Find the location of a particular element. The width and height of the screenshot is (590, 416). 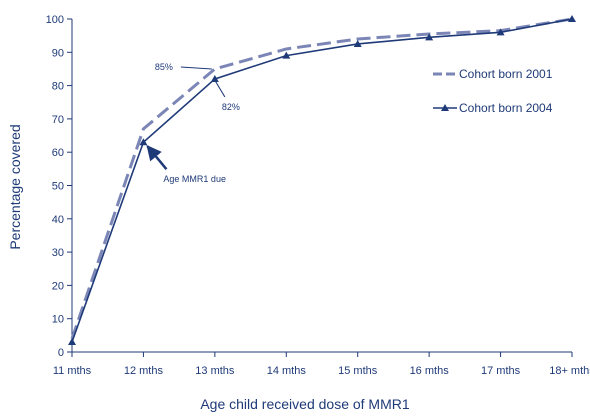

x-tick-label: 12 mths is located at coordinates (144, 371).